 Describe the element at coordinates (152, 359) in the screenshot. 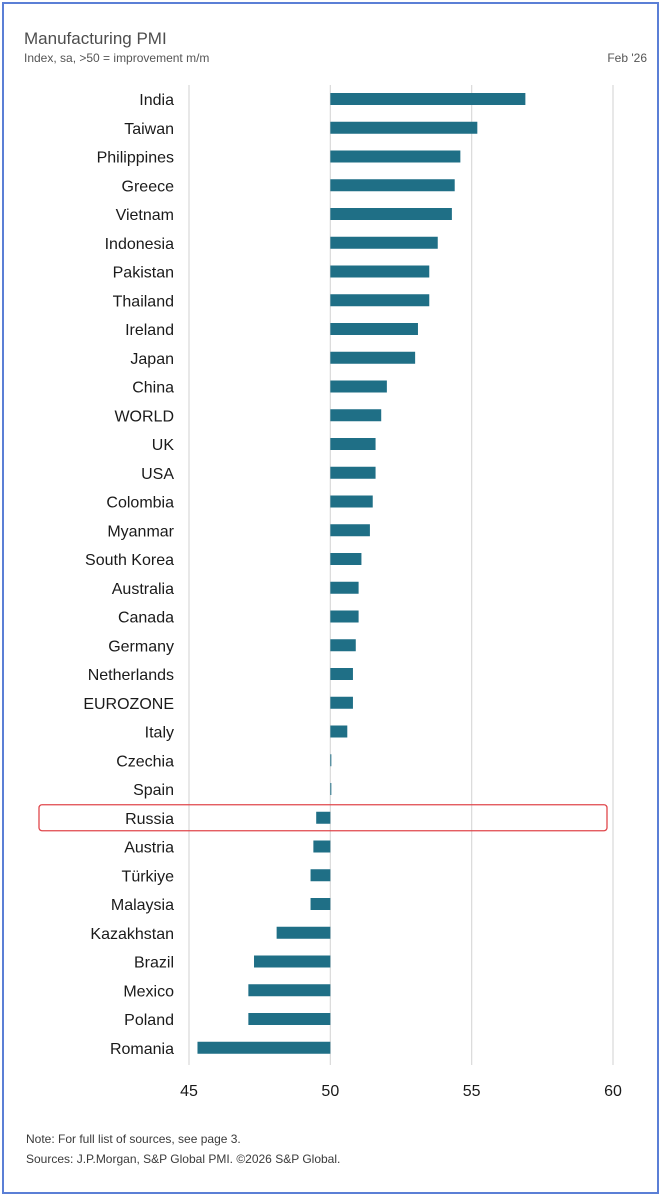

I see `category-label-japan: Japan` at that location.